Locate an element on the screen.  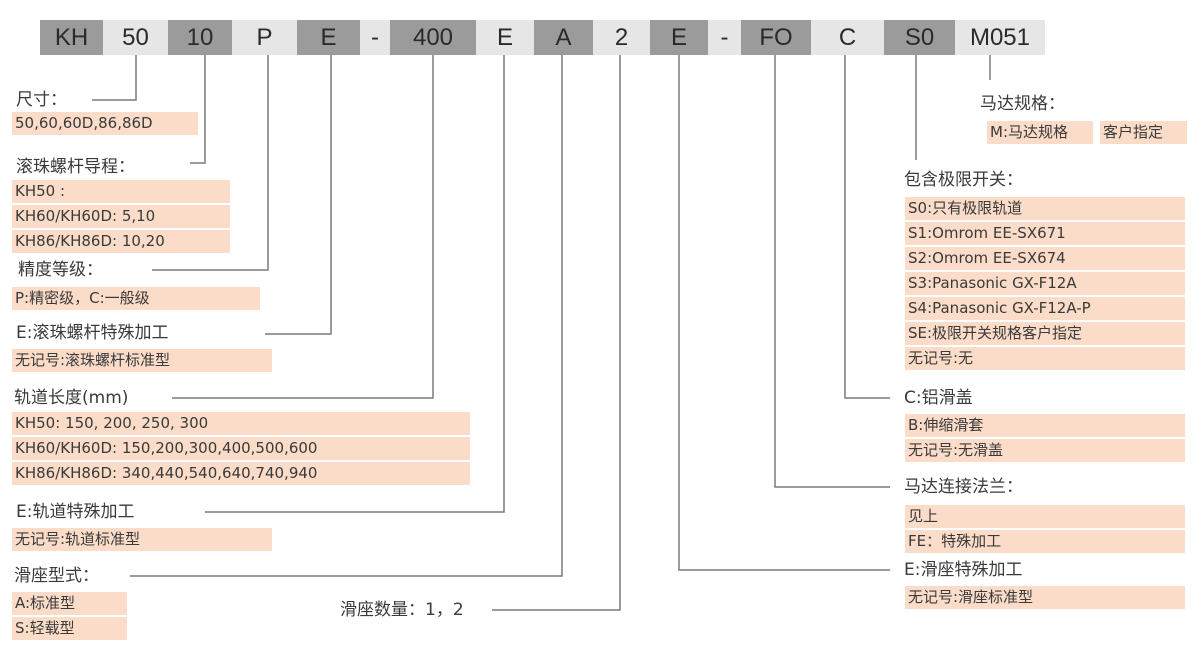
line-precision is located at coordinates (210, 163).